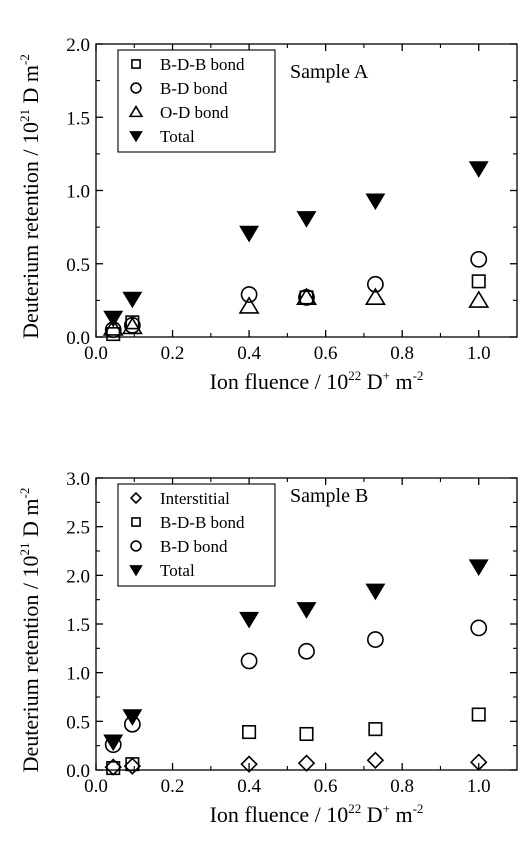  What do you see at coordinates (296, 244) in the screenshot?
I see `series-total` at bounding box center [296, 244].